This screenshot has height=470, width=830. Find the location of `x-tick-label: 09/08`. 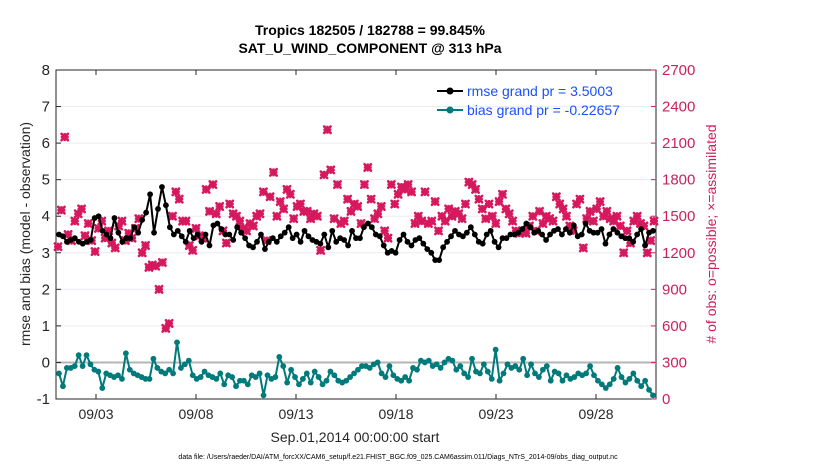

x-tick-label: 09/08 is located at coordinates (195, 414).